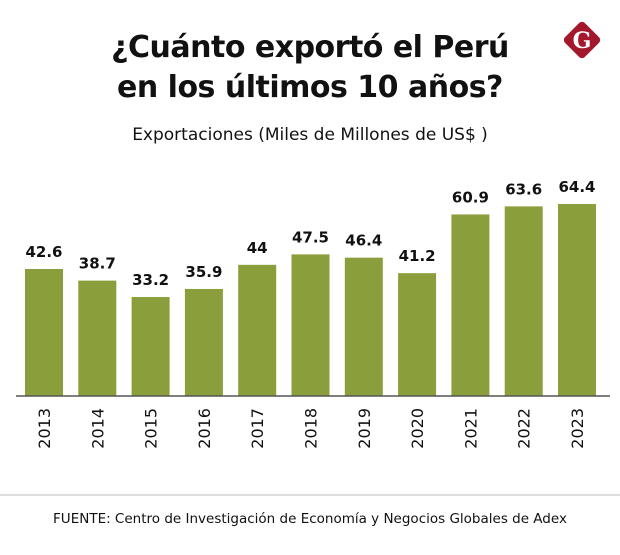  I want to click on value-label-2023: 64.4, so click(576, 187).